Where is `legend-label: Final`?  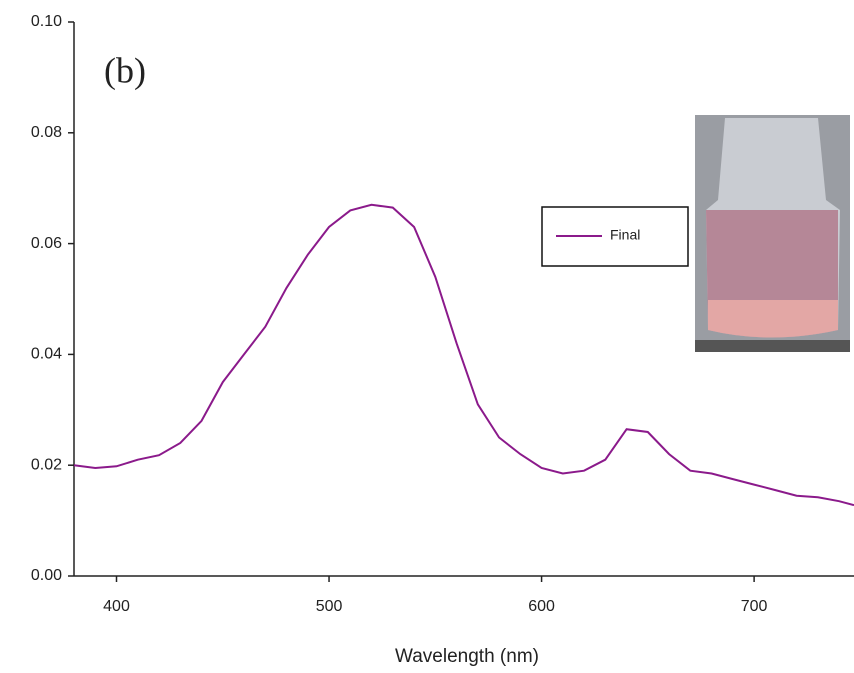
legend-label: Final is located at coordinates (625, 235).